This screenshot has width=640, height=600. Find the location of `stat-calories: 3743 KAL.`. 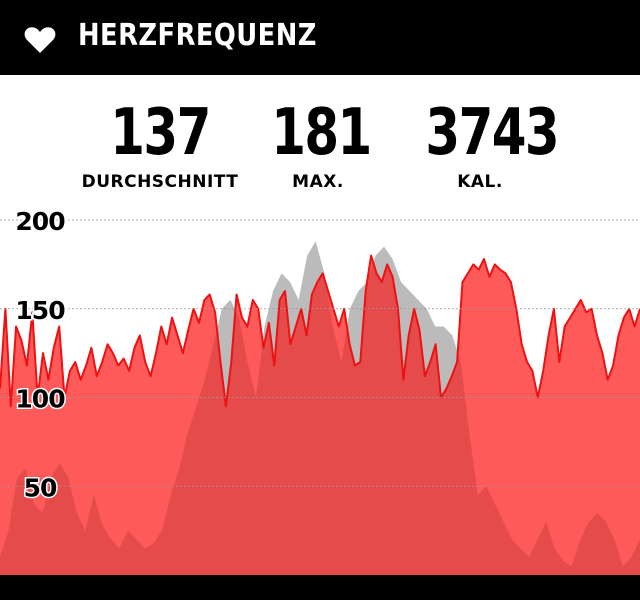

stat-calories: 3743 KAL. is located at coordinates (484, 144).